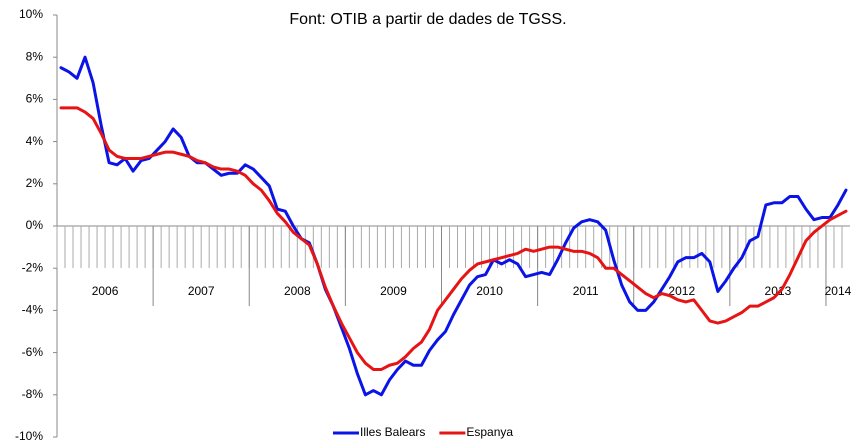 The height and width of the screenshot is (443, 854). I want to click on x-tick-label: 2010, so click(489, 291).